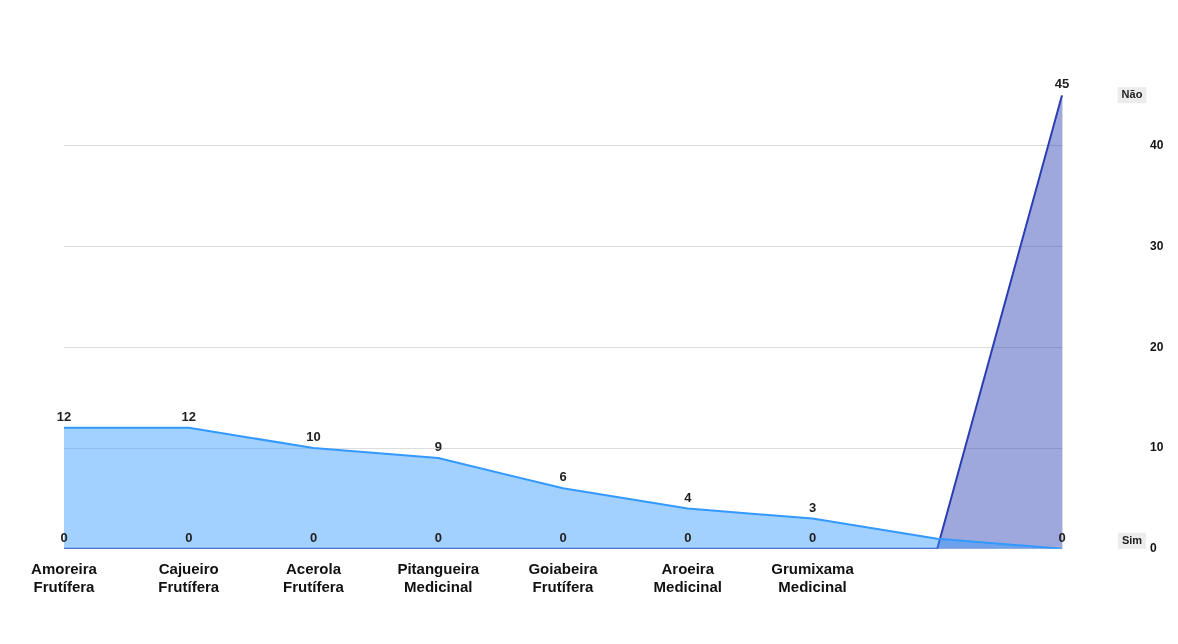 This screenshot has width=1178, height=644. Describe the element at coordinates (563, 477) in the screenshot. I see `data-label: 6` at that location.